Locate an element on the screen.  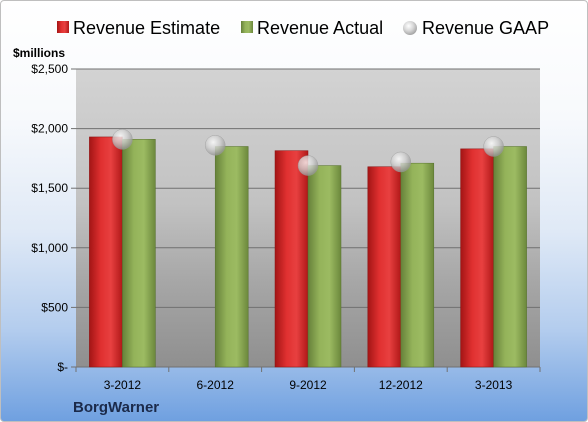
y-tick-label: $1,000 is located at coordinates (49, 248).